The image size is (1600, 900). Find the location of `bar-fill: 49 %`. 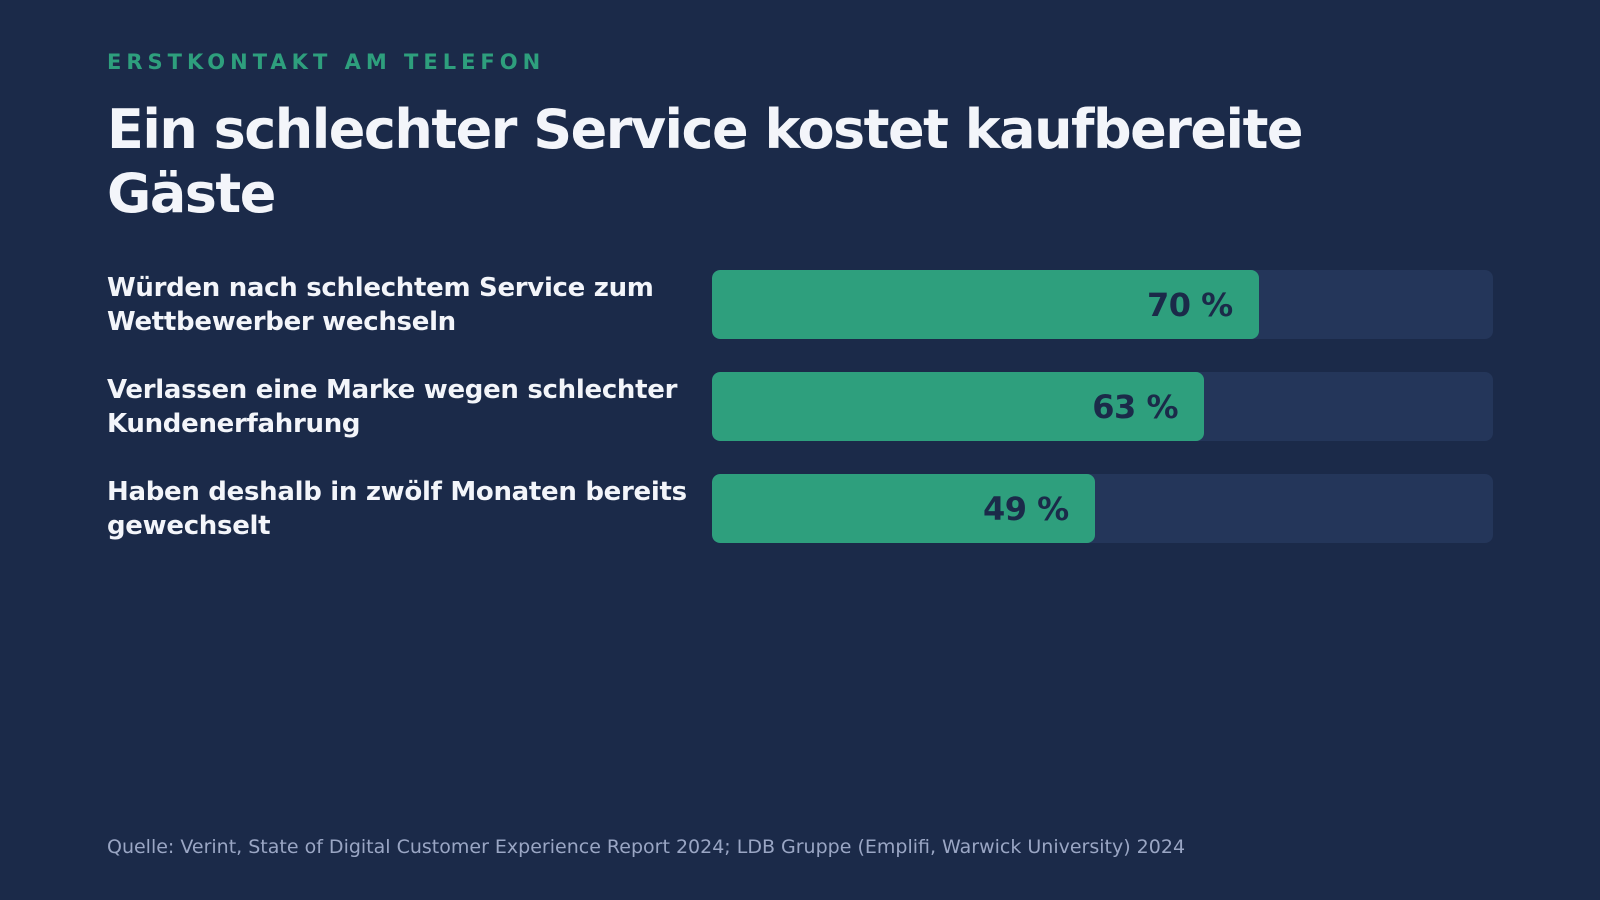

bar-fill: 49 % is located at coordinates (903, 508).